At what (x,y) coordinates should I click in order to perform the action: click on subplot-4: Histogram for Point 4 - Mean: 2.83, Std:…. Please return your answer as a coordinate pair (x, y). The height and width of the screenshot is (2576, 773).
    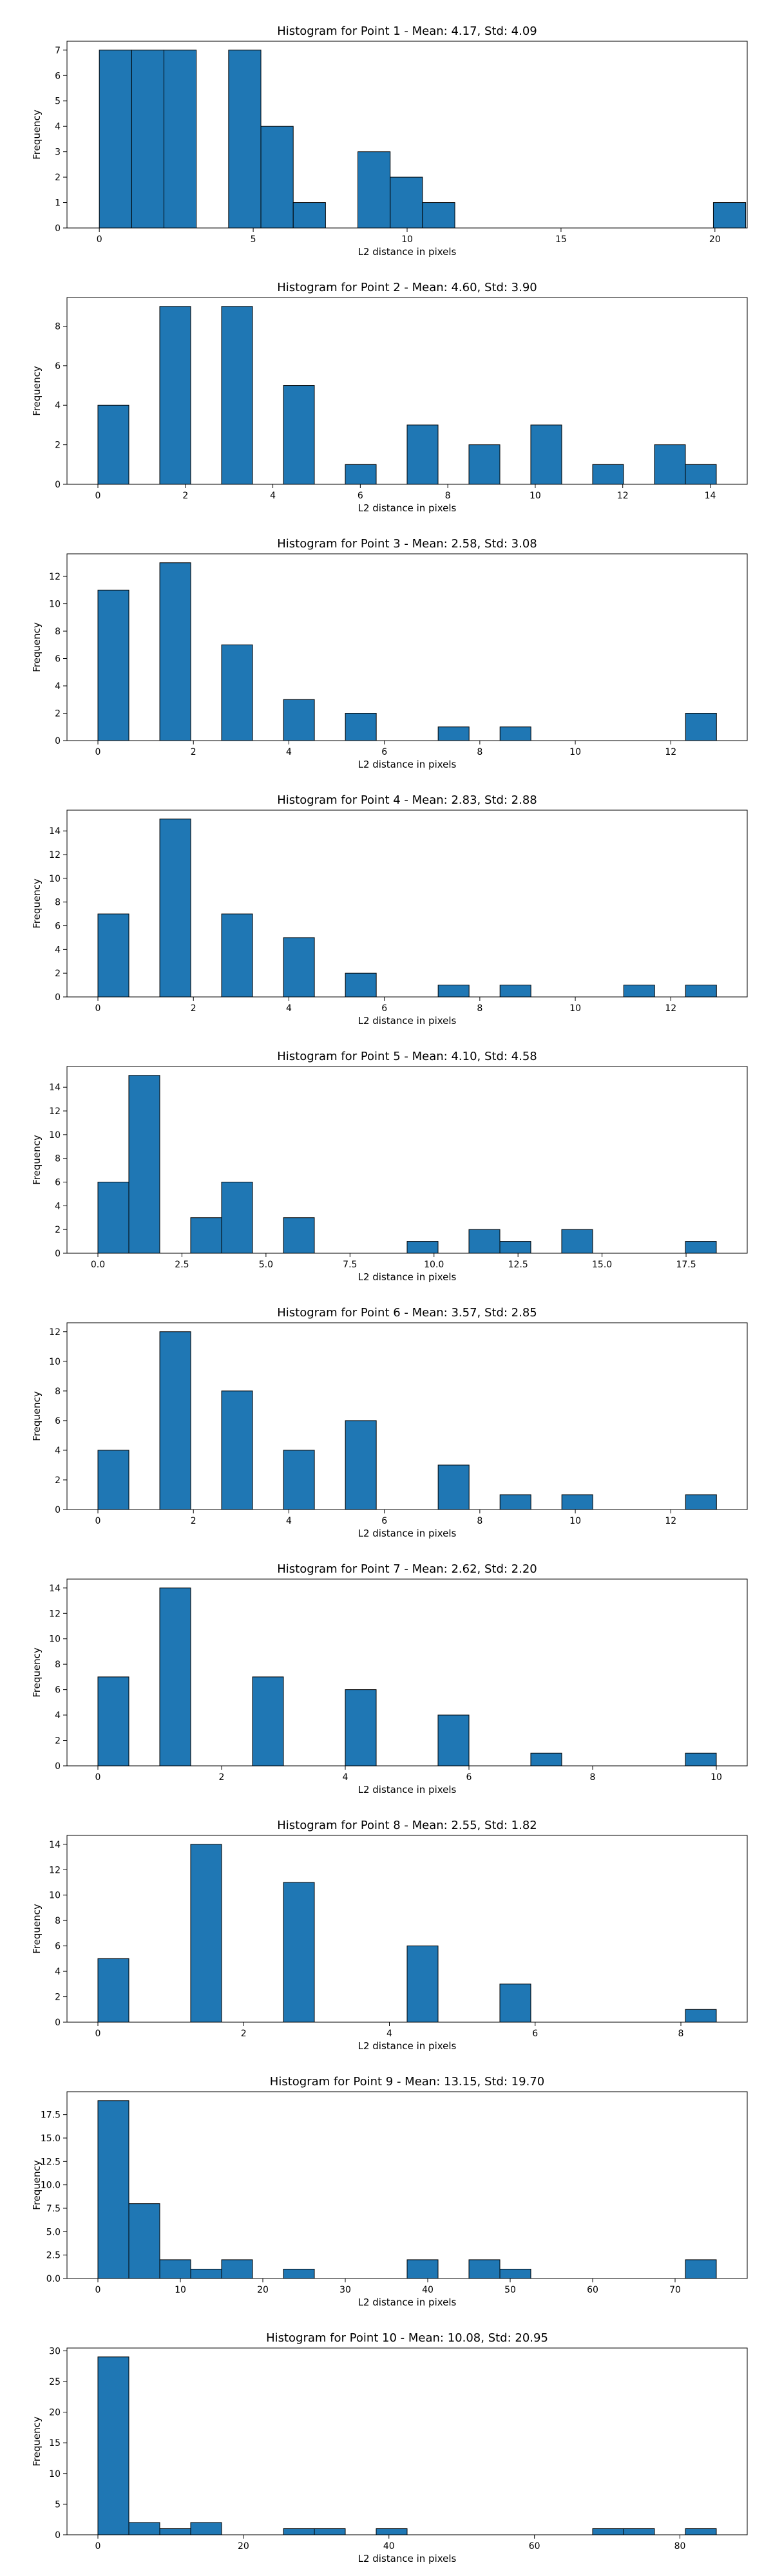
    Looking at the image, I should click on (389, 910).